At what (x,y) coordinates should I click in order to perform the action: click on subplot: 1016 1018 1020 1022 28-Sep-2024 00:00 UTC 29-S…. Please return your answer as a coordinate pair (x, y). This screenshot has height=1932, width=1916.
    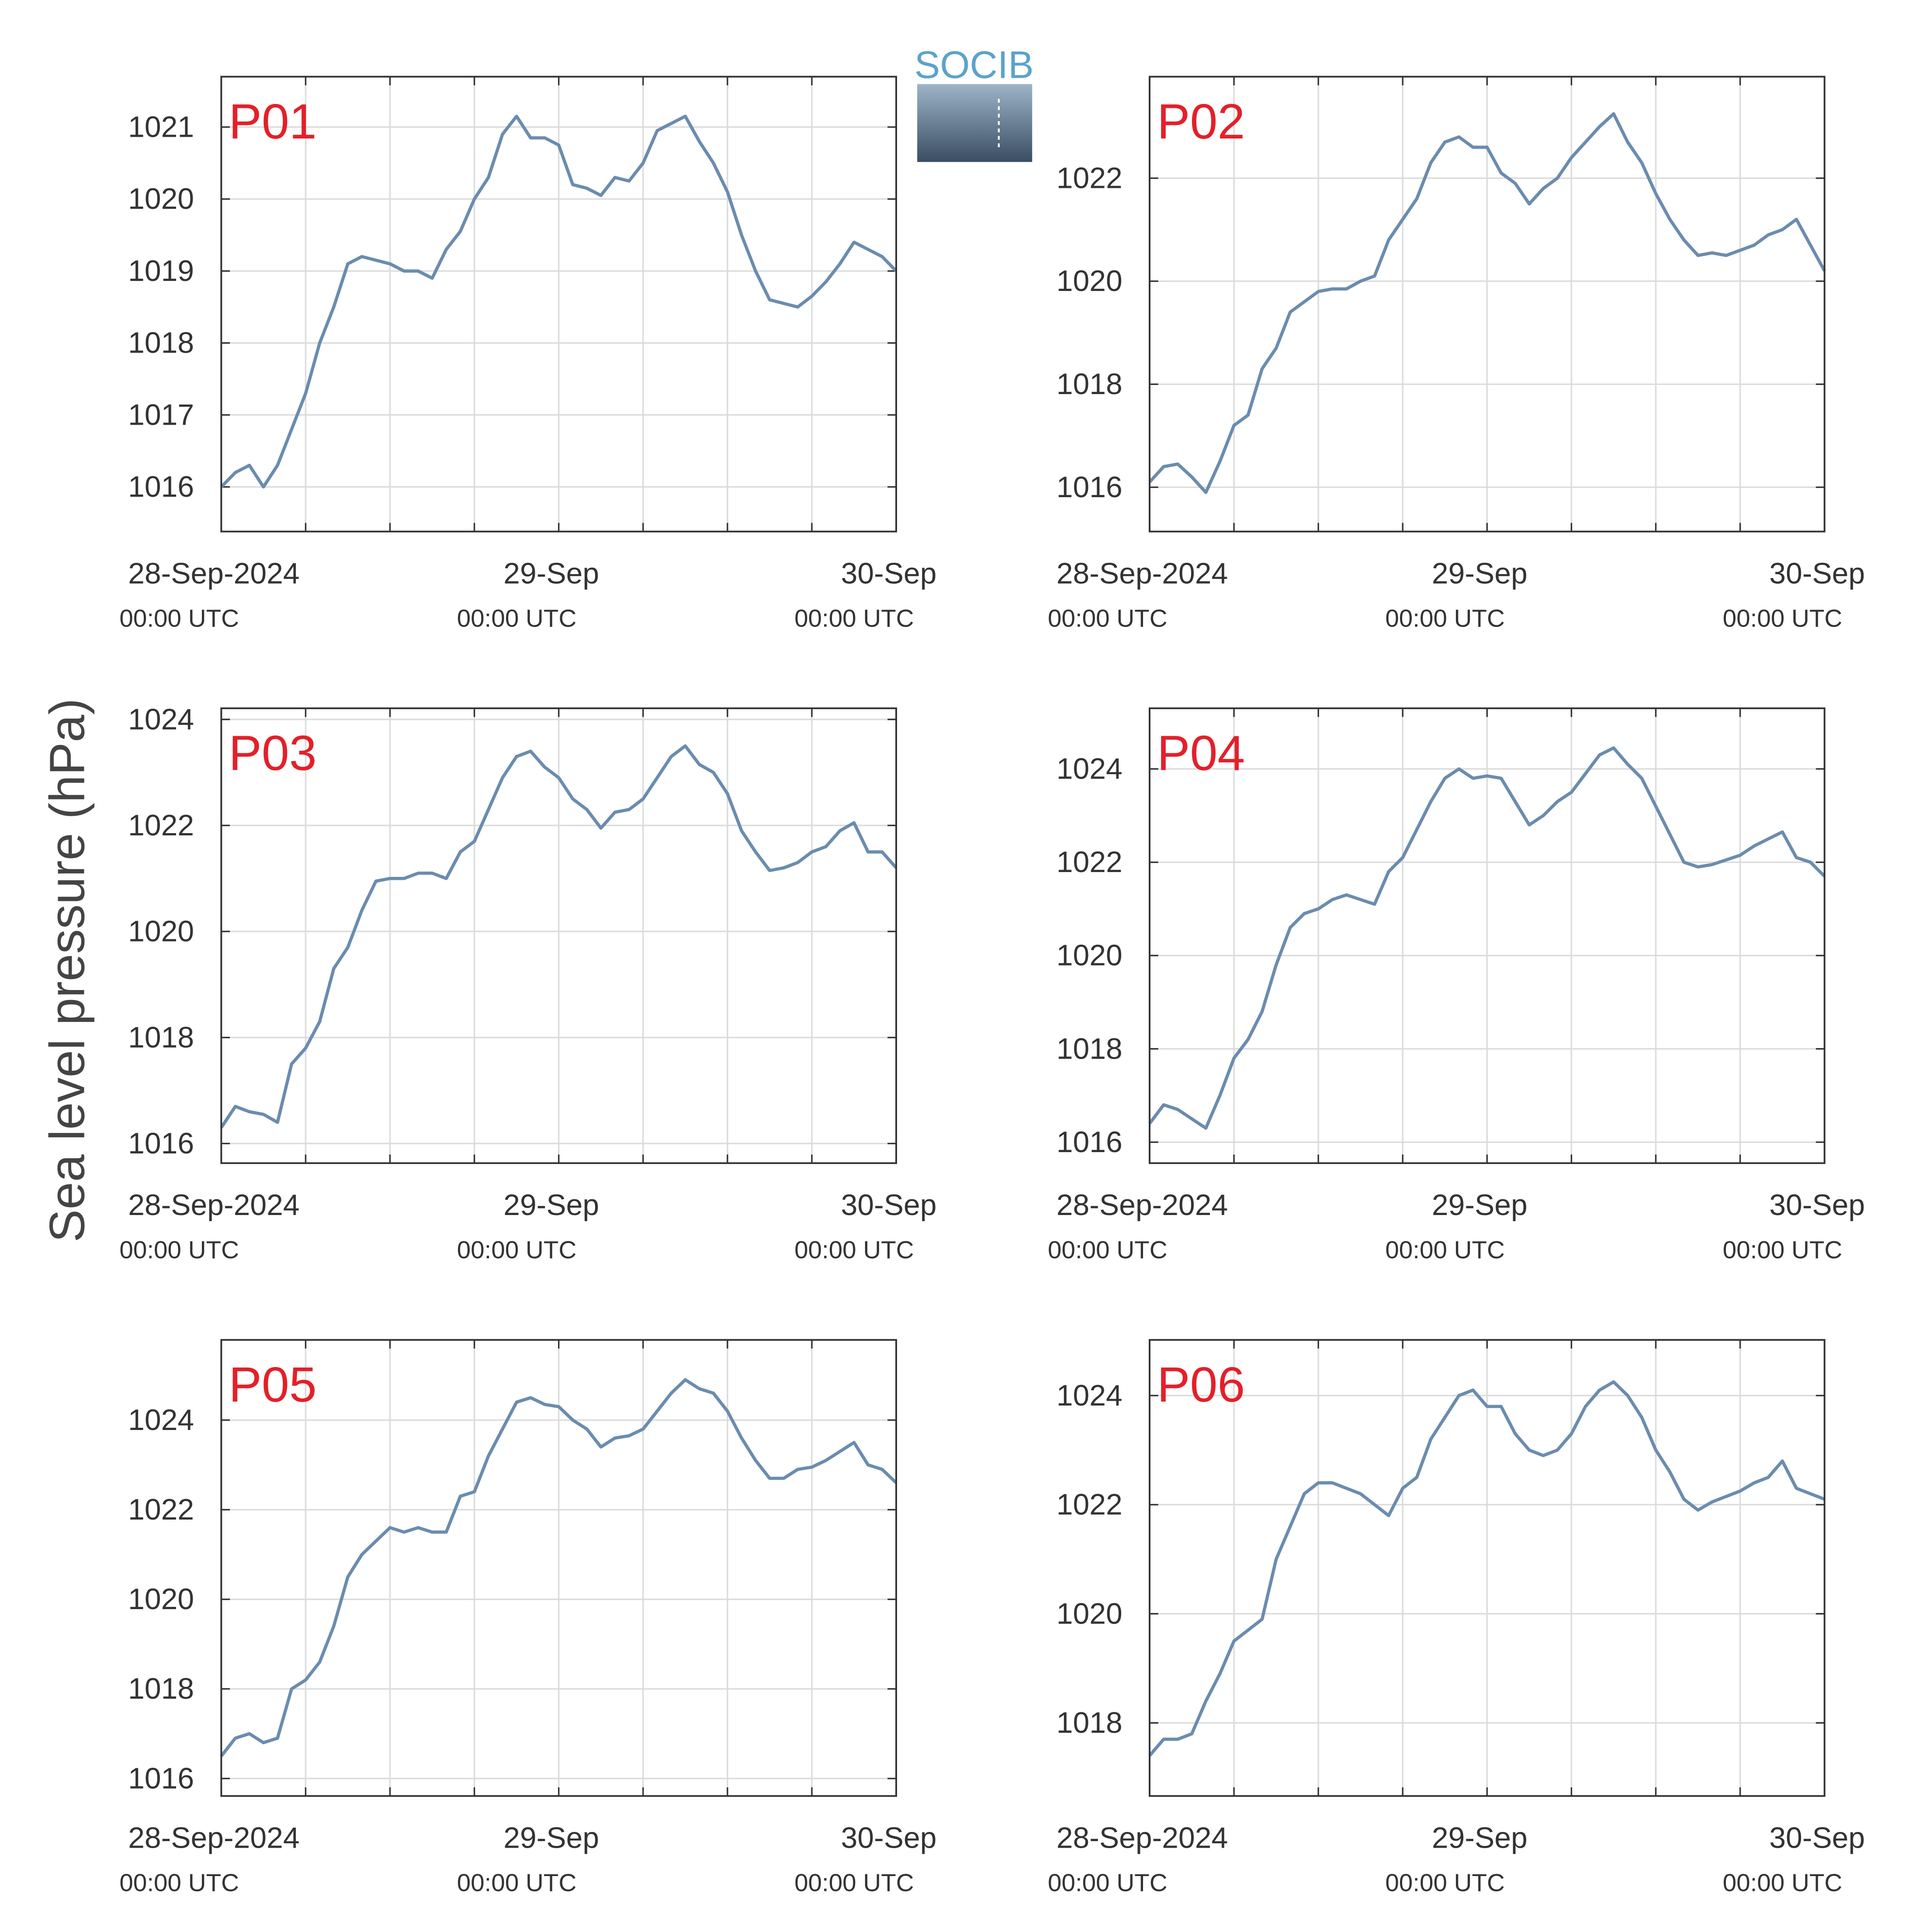
    Looking at the image, I should click on (1456, 354).